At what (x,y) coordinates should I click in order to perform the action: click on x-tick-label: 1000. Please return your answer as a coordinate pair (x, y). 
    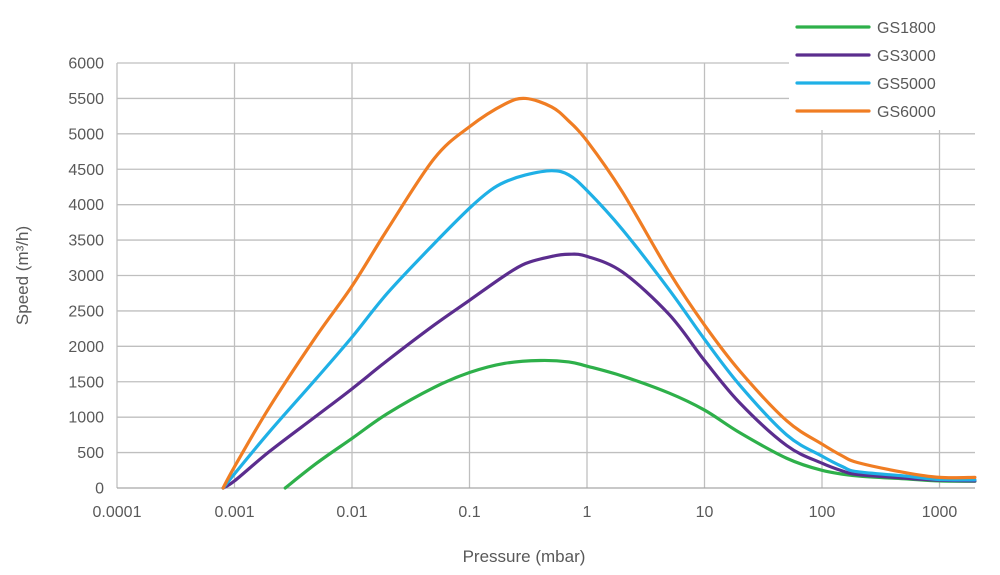
    Looking at the image, I should click on (940, 512).